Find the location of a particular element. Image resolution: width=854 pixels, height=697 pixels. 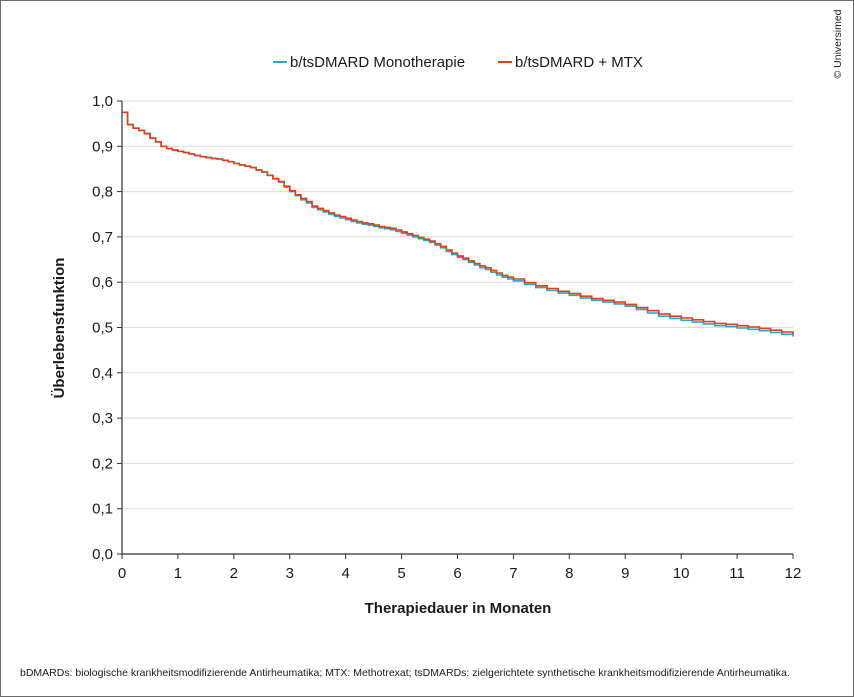

x-tick-label: 1 is located at coordinates (178, 573).